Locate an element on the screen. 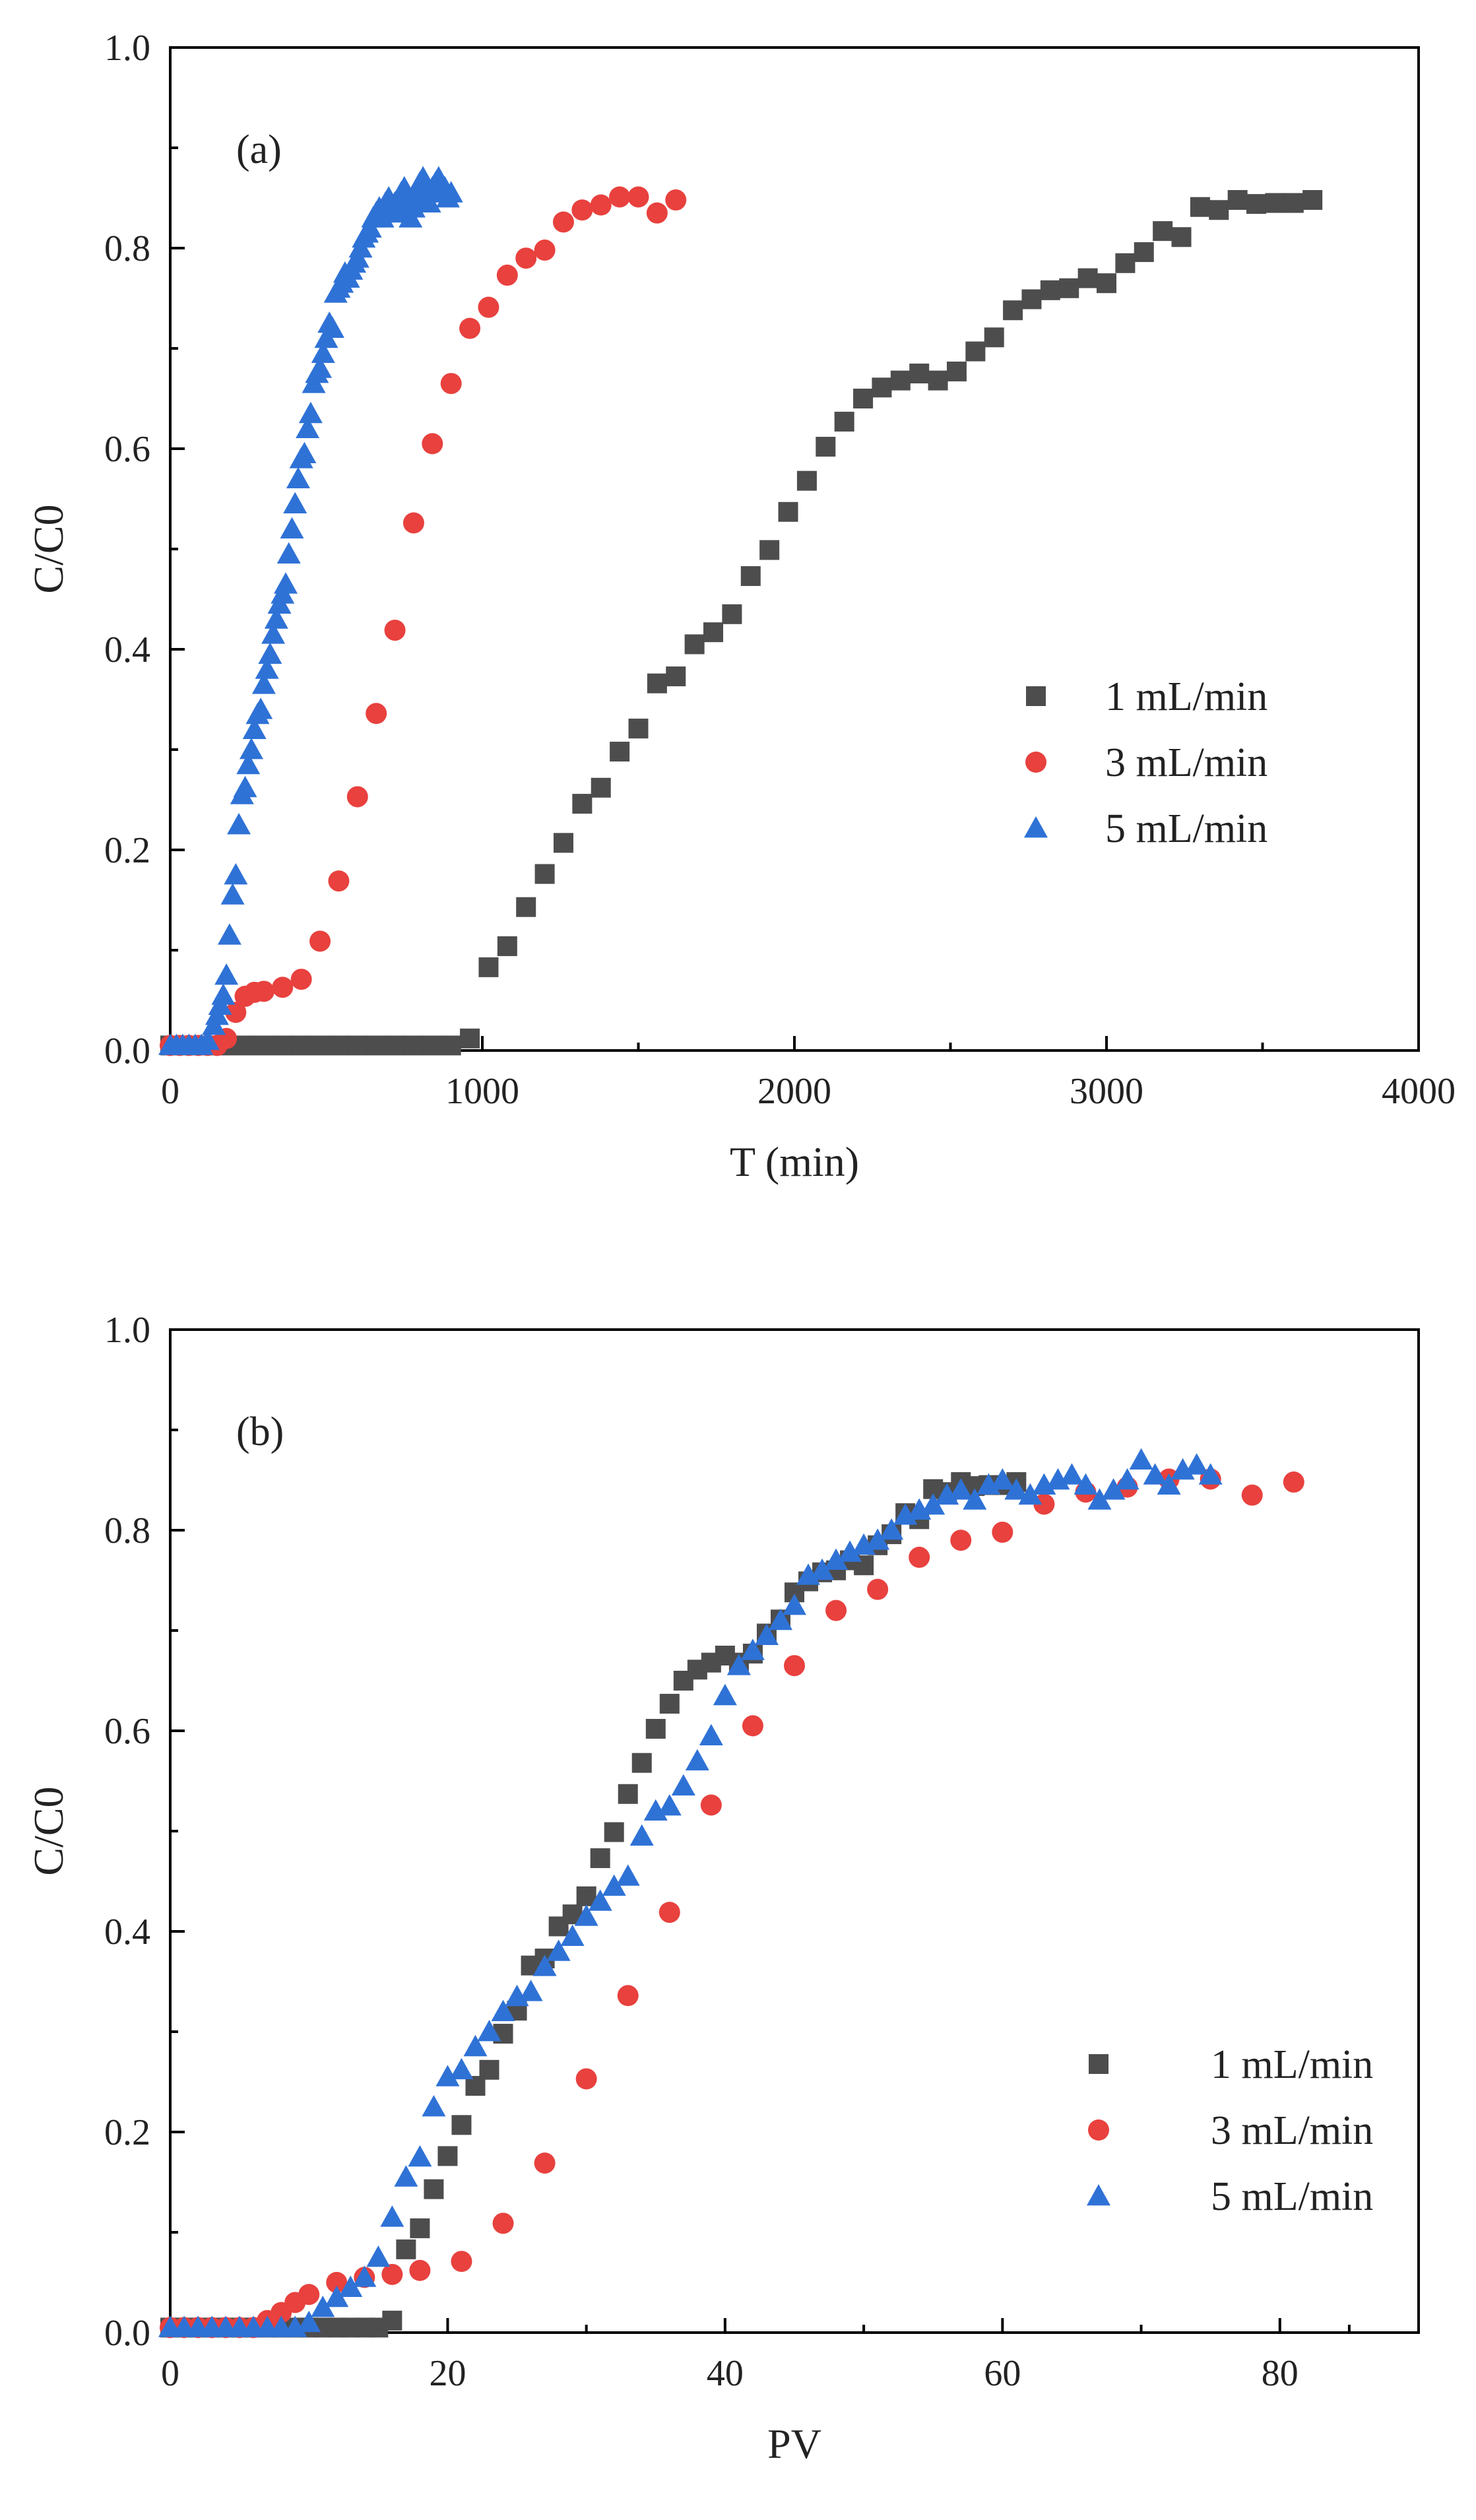 The height and width of the screenshot is (2520, 1476). x-tick-label: 80 is located at coordinates (1280, 2373).